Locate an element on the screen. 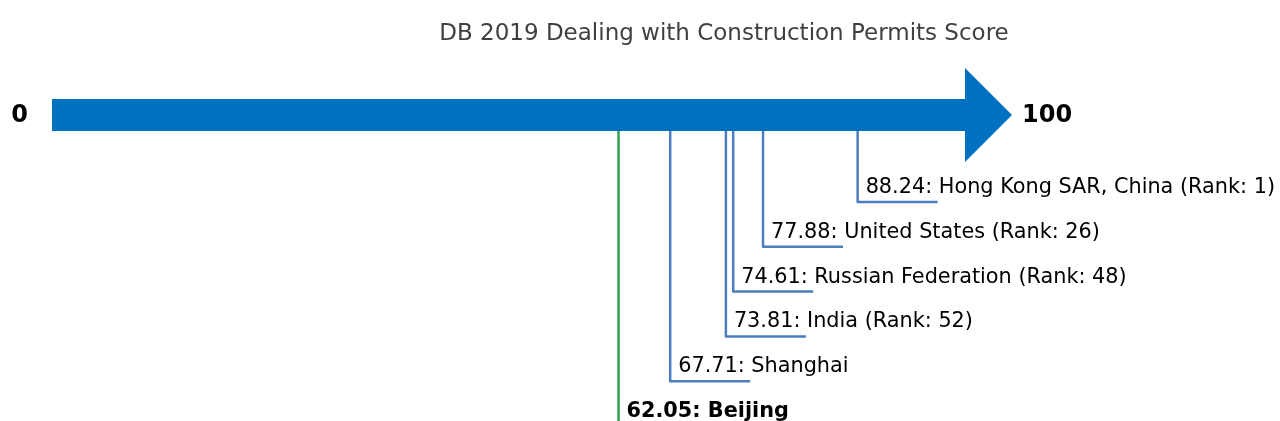  data-label: 73.81: is located at coordinates (767, 320).